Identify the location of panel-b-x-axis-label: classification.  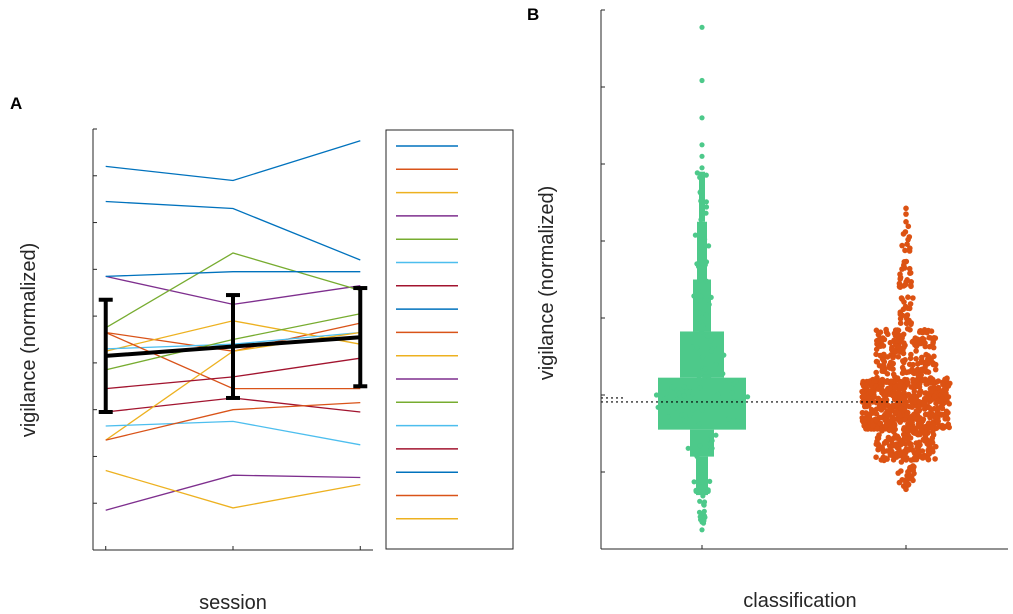
(799, 601).